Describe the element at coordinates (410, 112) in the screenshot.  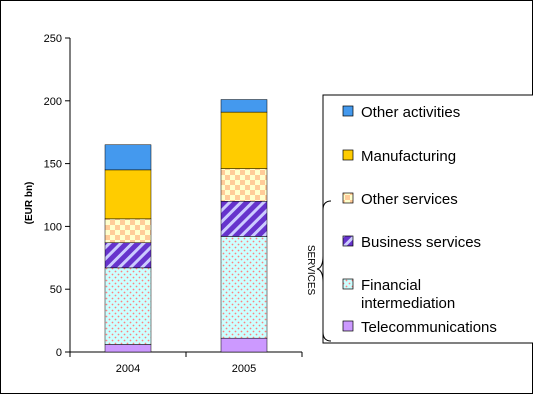
I see `legend-label: Other activities` at that location.